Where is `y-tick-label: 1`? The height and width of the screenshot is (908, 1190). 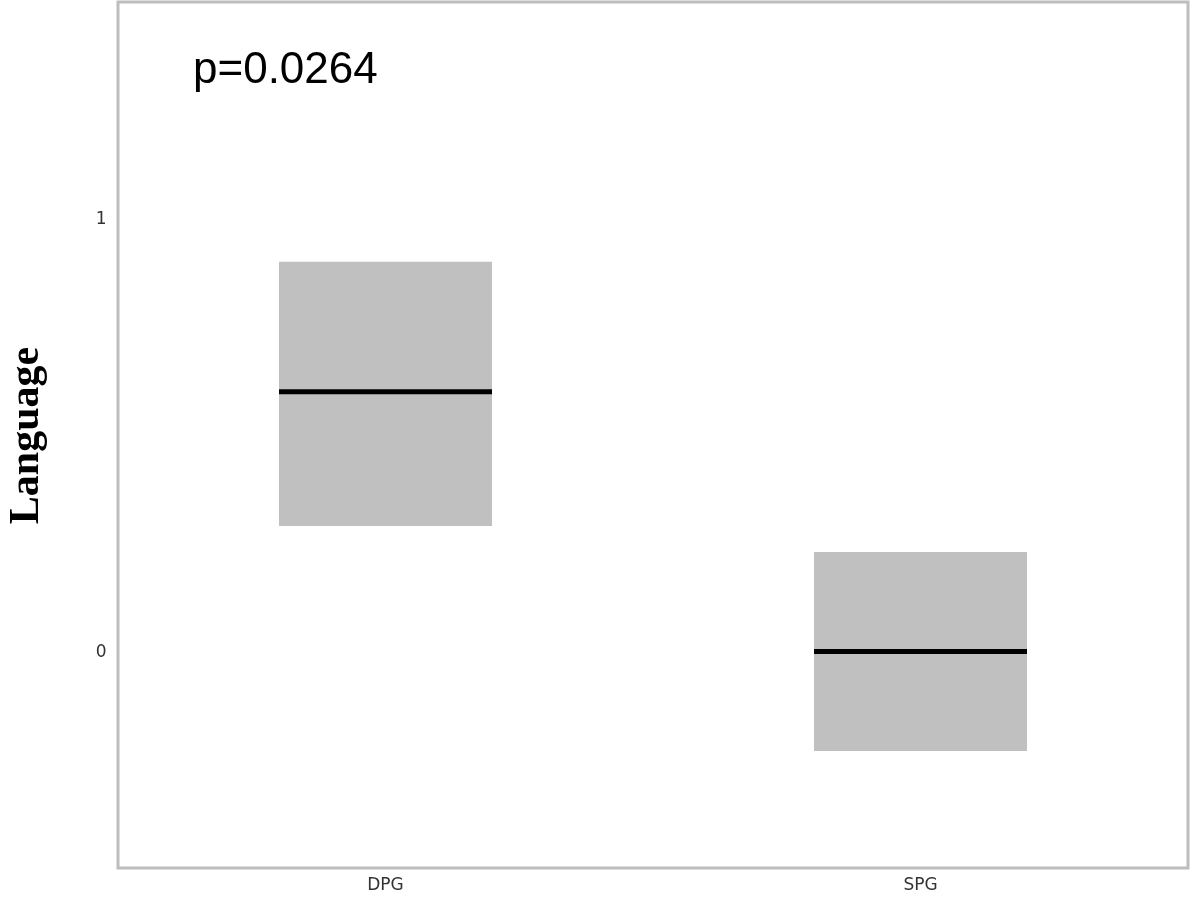
y-tick-label: 1 is located at coordinates (101, 218).